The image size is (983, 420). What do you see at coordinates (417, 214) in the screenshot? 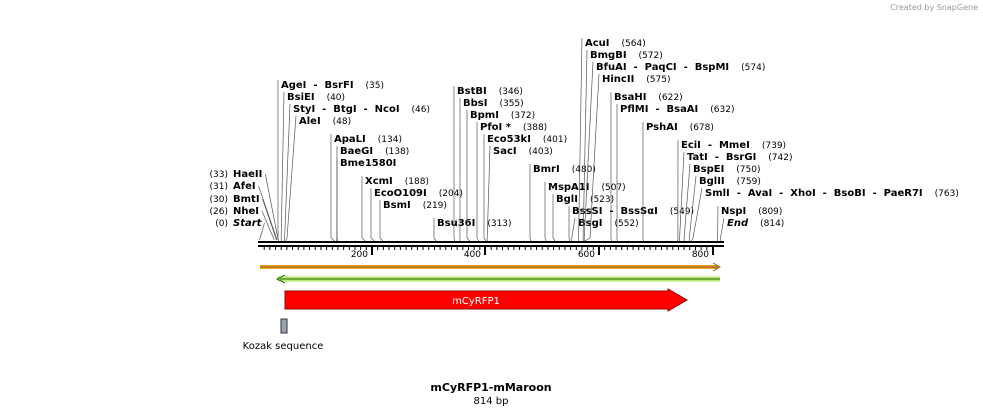
I see `site-label: EcoO109I(204)` at bounding box center [417, 214].